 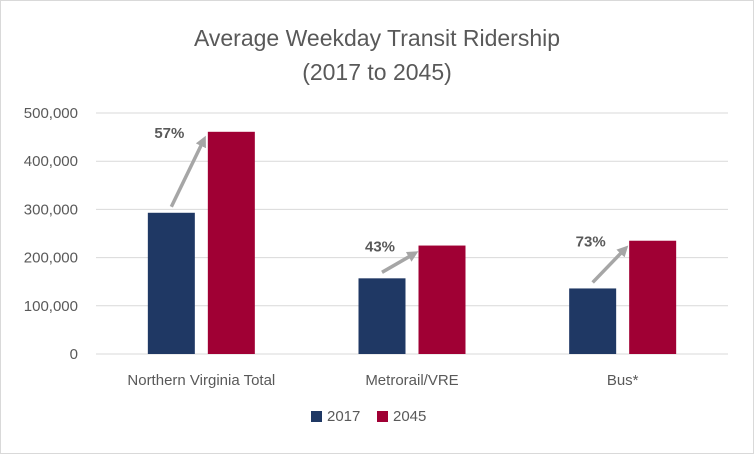 I want to click on legend-swatch-2045, so click(x=382, y=416).